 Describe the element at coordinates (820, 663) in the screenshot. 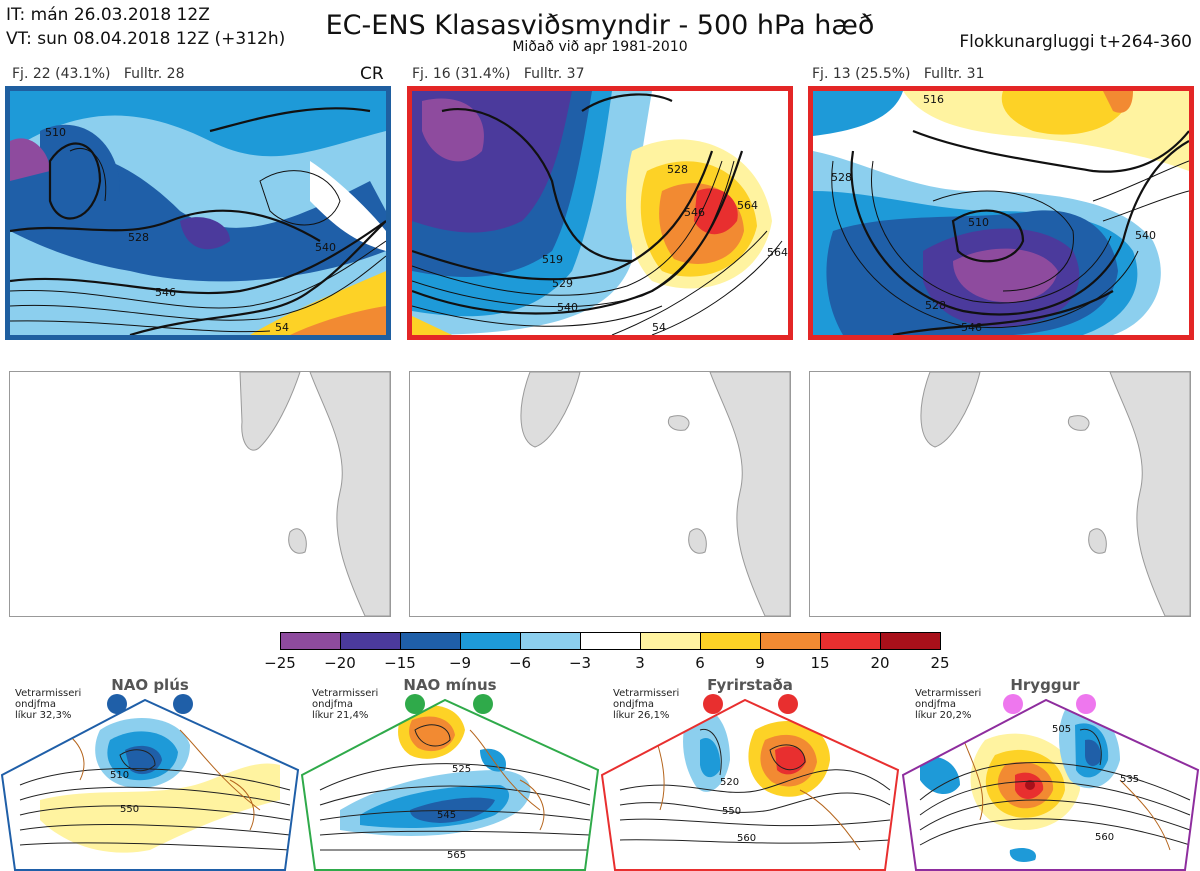

I see `colorbar-tick-label: 15` at that location.